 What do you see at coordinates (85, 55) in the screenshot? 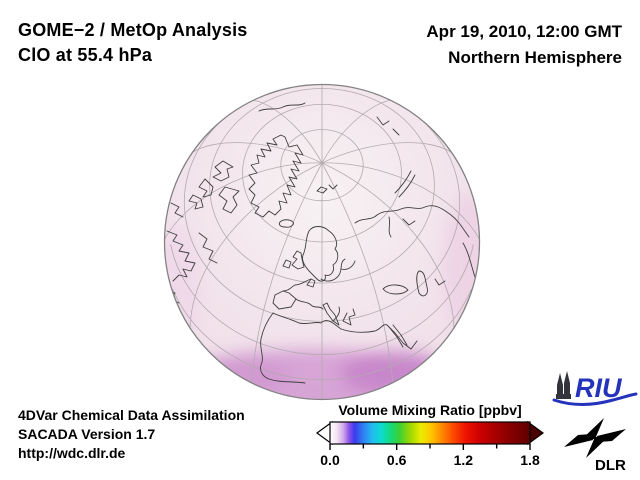
I see `plot-title-line2: ClO at 55.4 hPa` at bounding box center [85, 55].